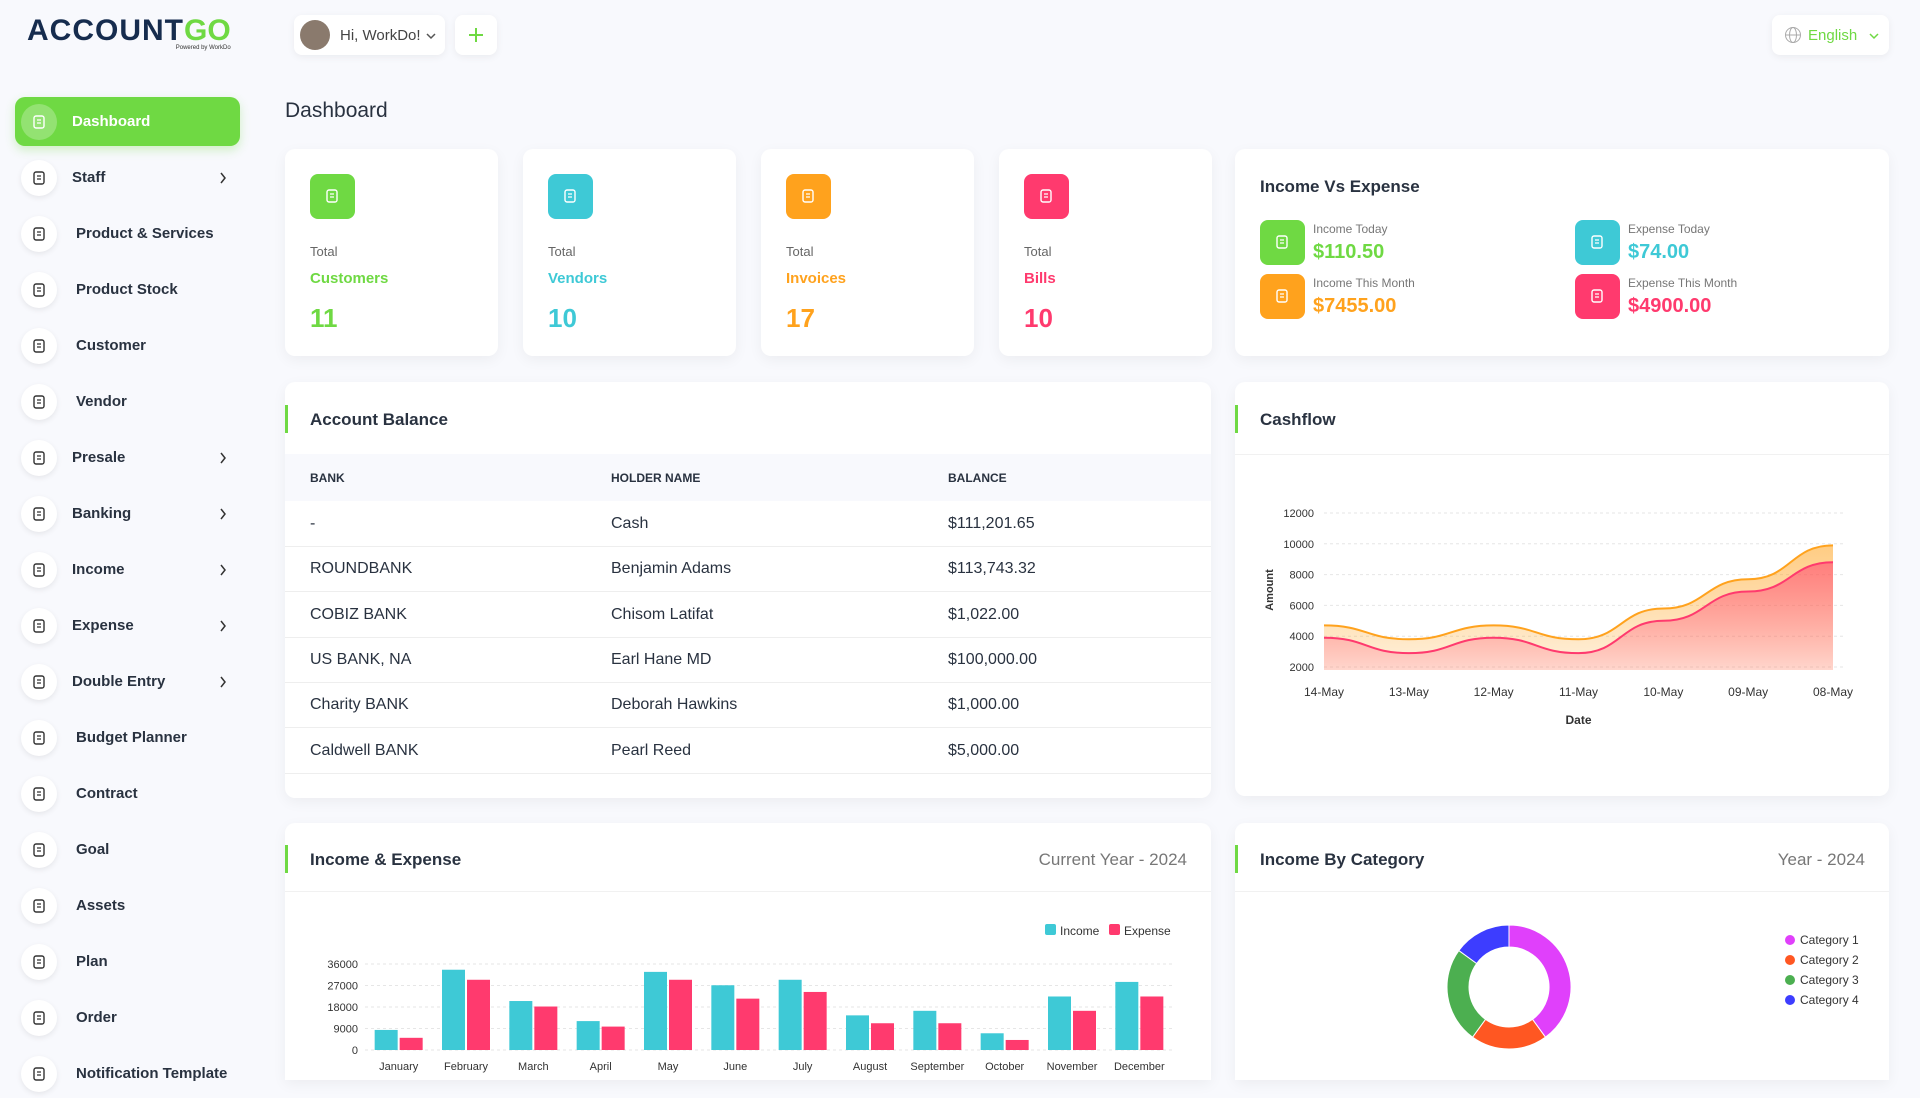 The width and height of the screenshot is (1920, 1098). Describe the element at coordinates (1350, 229) in the screenshot. I see `summary-label: Income Today` at that location.